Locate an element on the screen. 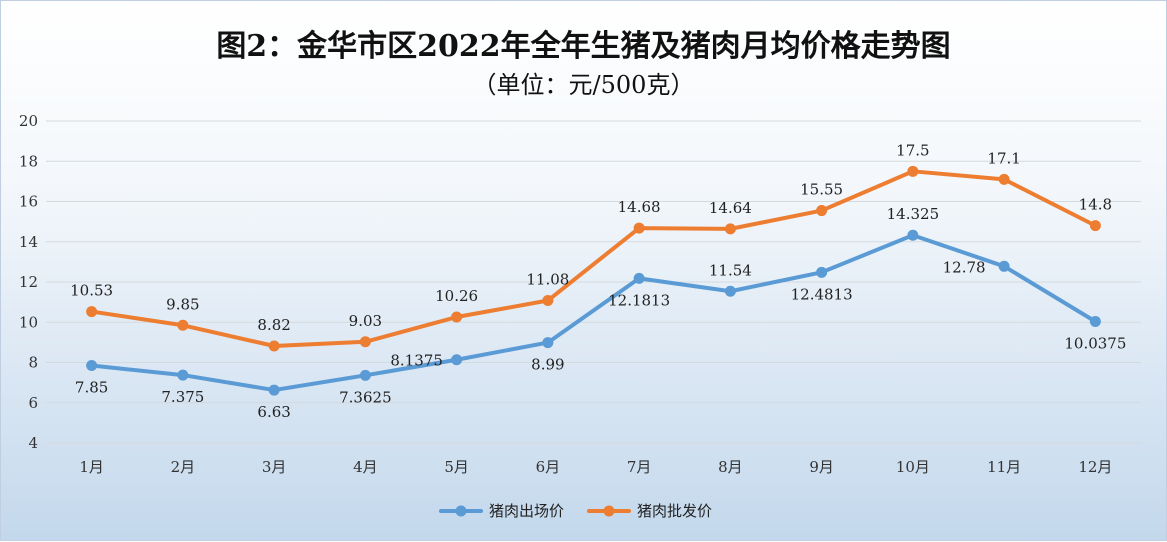 The width and height of the screenshot is (1167, 542). x-tick-label: 12月 is located at coordinates (1095, 467).